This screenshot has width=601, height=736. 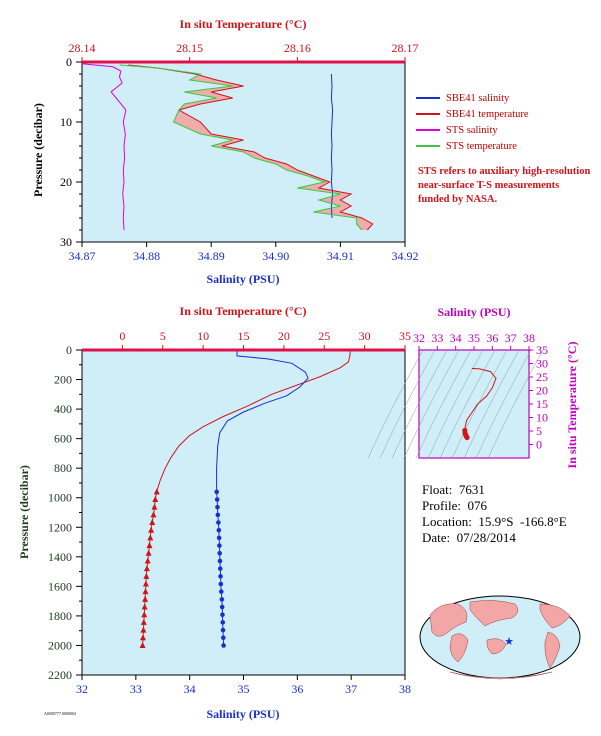 I want to click on legend-label: STS salinity, so click(x=472, y=130).